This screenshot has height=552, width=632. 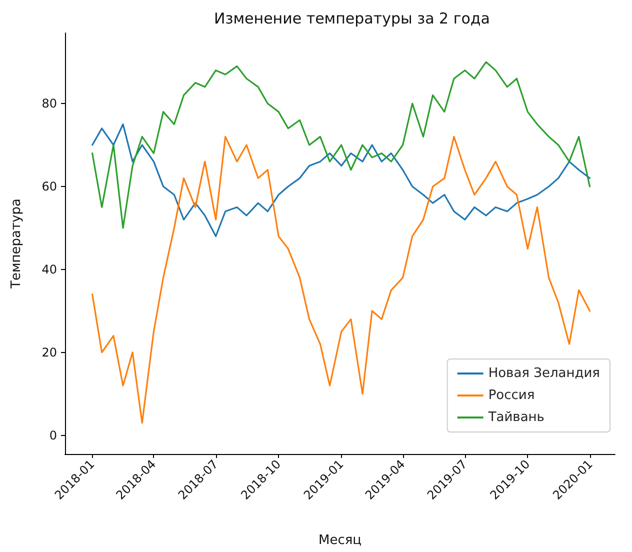 What do you see at coordinates (340, 540) in the screenshot?
I see `x-axis-title: Месяц` at bounding box center [340, 540].